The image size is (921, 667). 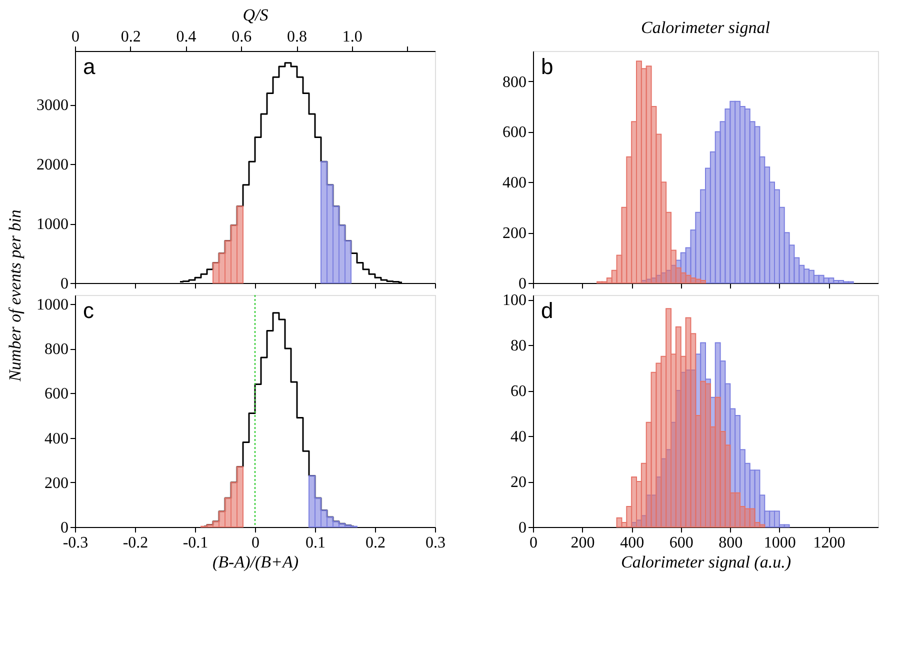 I want to click on y-axis-title: Number of events per bin, so click(x=15, y=296).